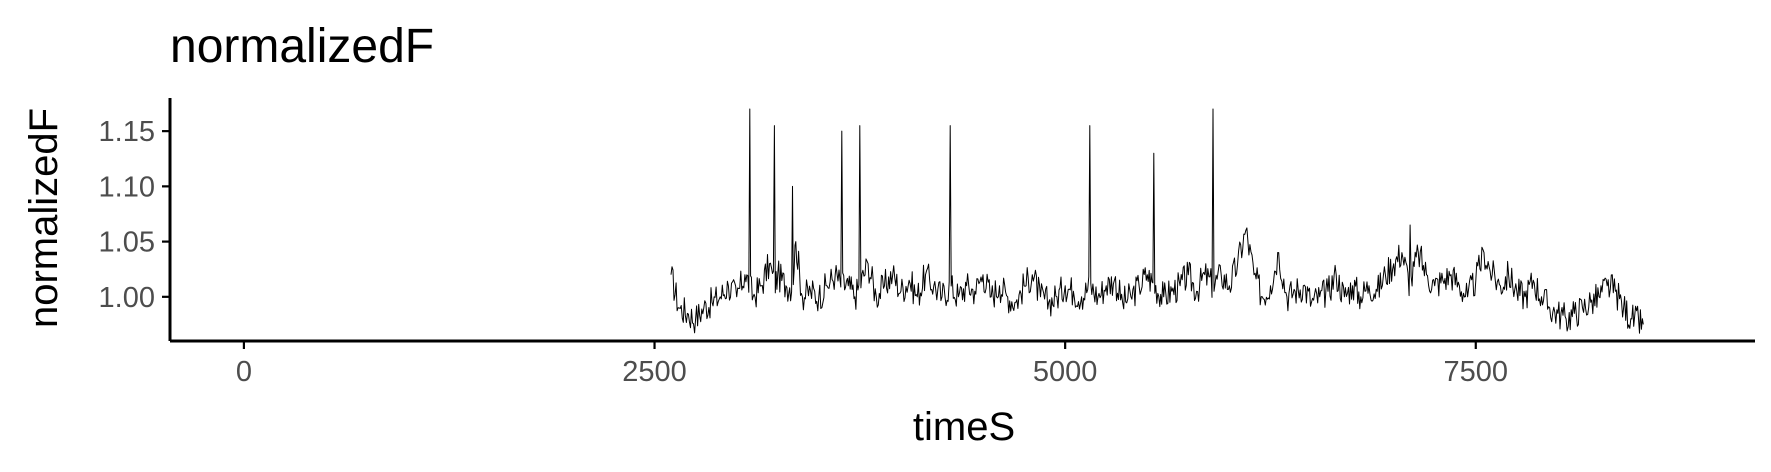 This screenshot has width=1771, height=472. I want to click on y-tick-label: 1.05, so click(127, 243).